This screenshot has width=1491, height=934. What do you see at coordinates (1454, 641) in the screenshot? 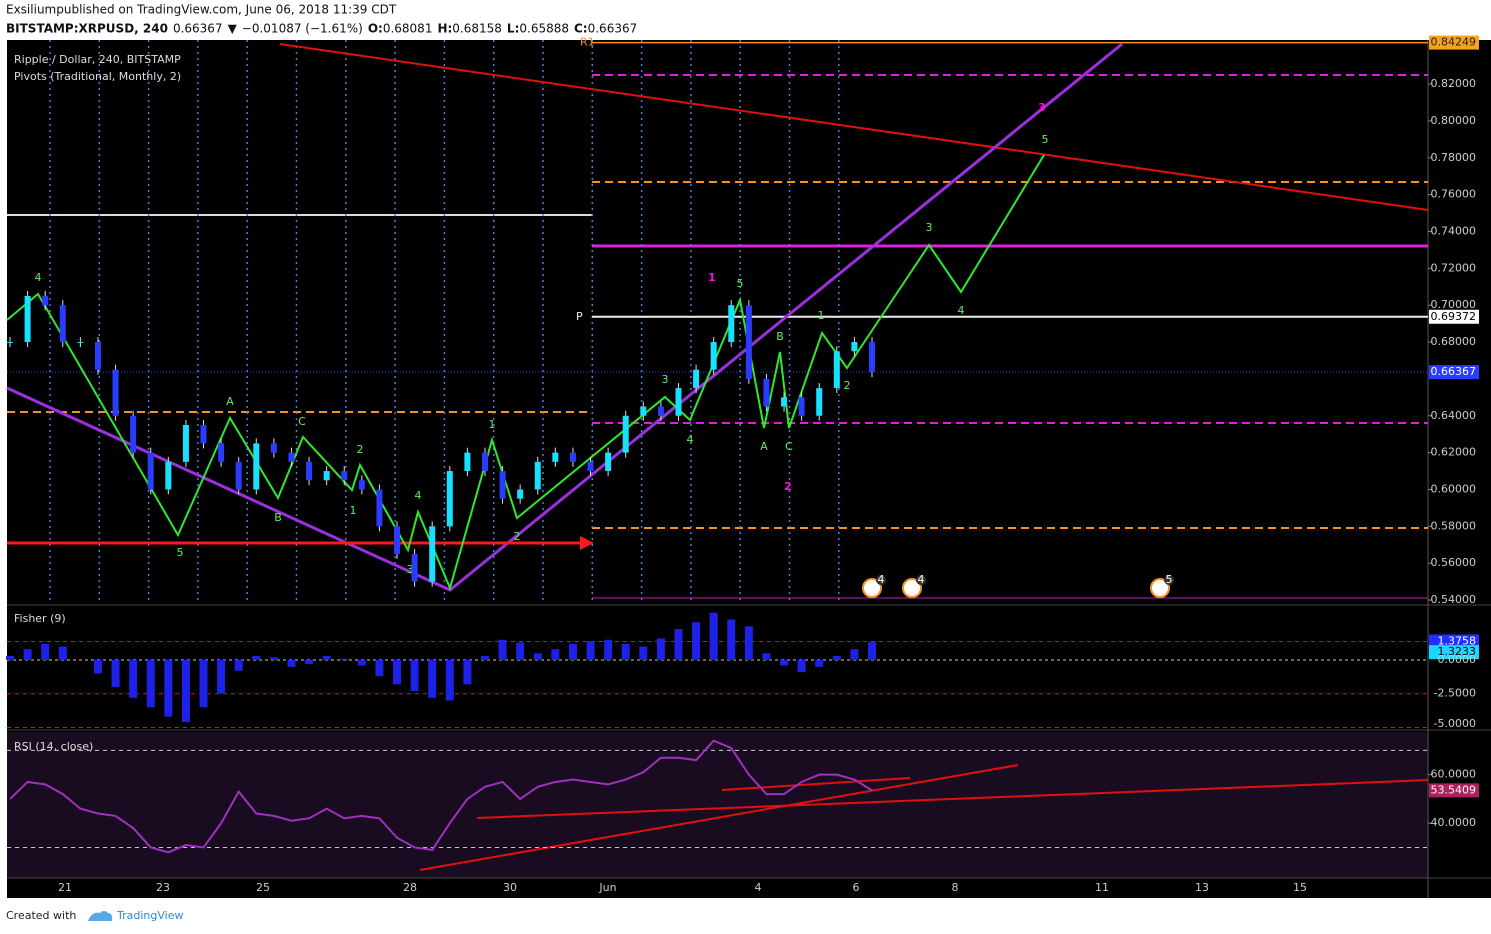
I see `fisher-tag-bg` at bounding box center [1454, 641].